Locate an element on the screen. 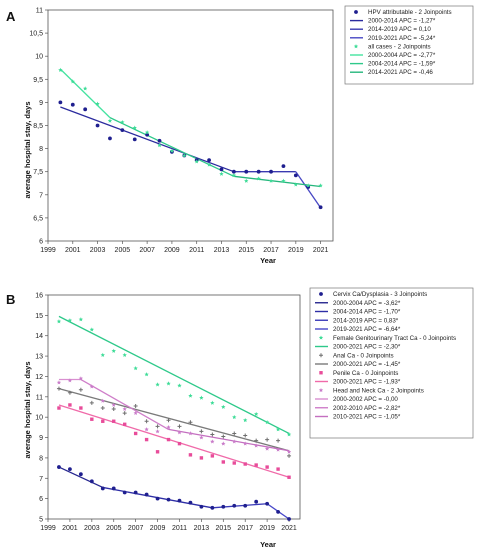  x-tick-label: 2019 is located at coordinates (267, 528).